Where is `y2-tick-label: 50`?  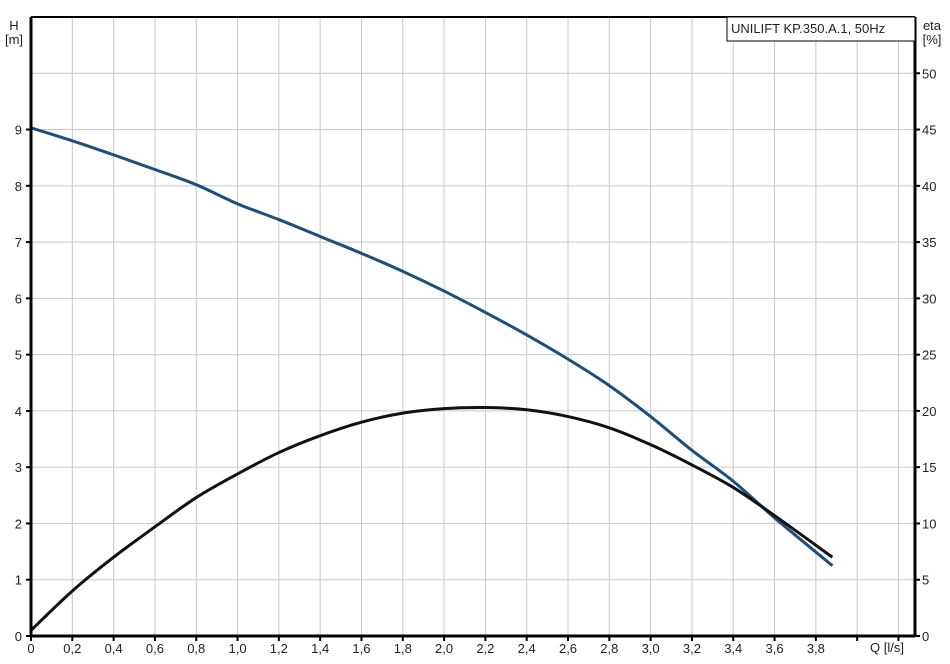 y2-tick-label: 50 is located at coordinates (929, 73).